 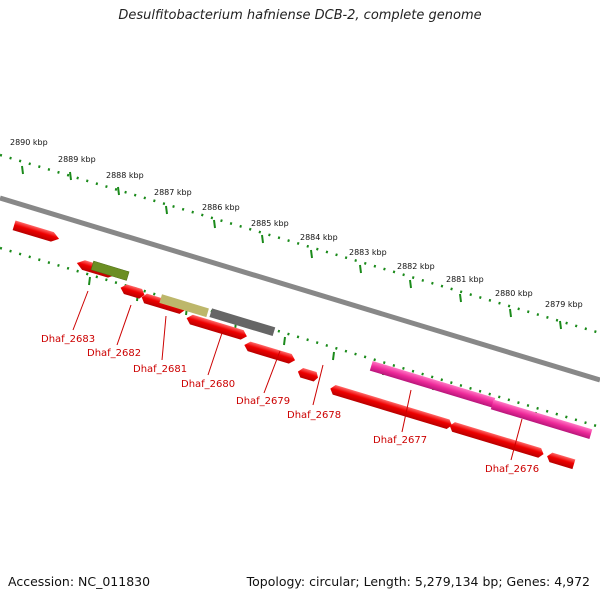 What do you see at coordinates (208, 384) in the screenshot?
I see `gene-label: Dhaf_2680` at bounding box center [208, 384].